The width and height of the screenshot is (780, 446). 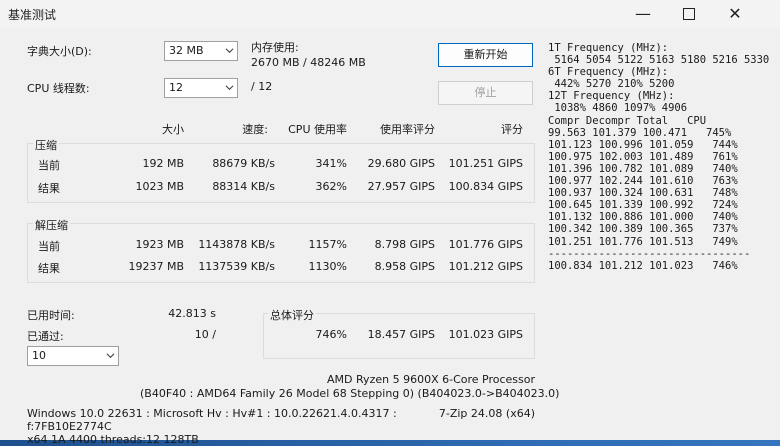 I want to click on log-line: Compr Decompr Total CPU, so click(x=627, y=120).